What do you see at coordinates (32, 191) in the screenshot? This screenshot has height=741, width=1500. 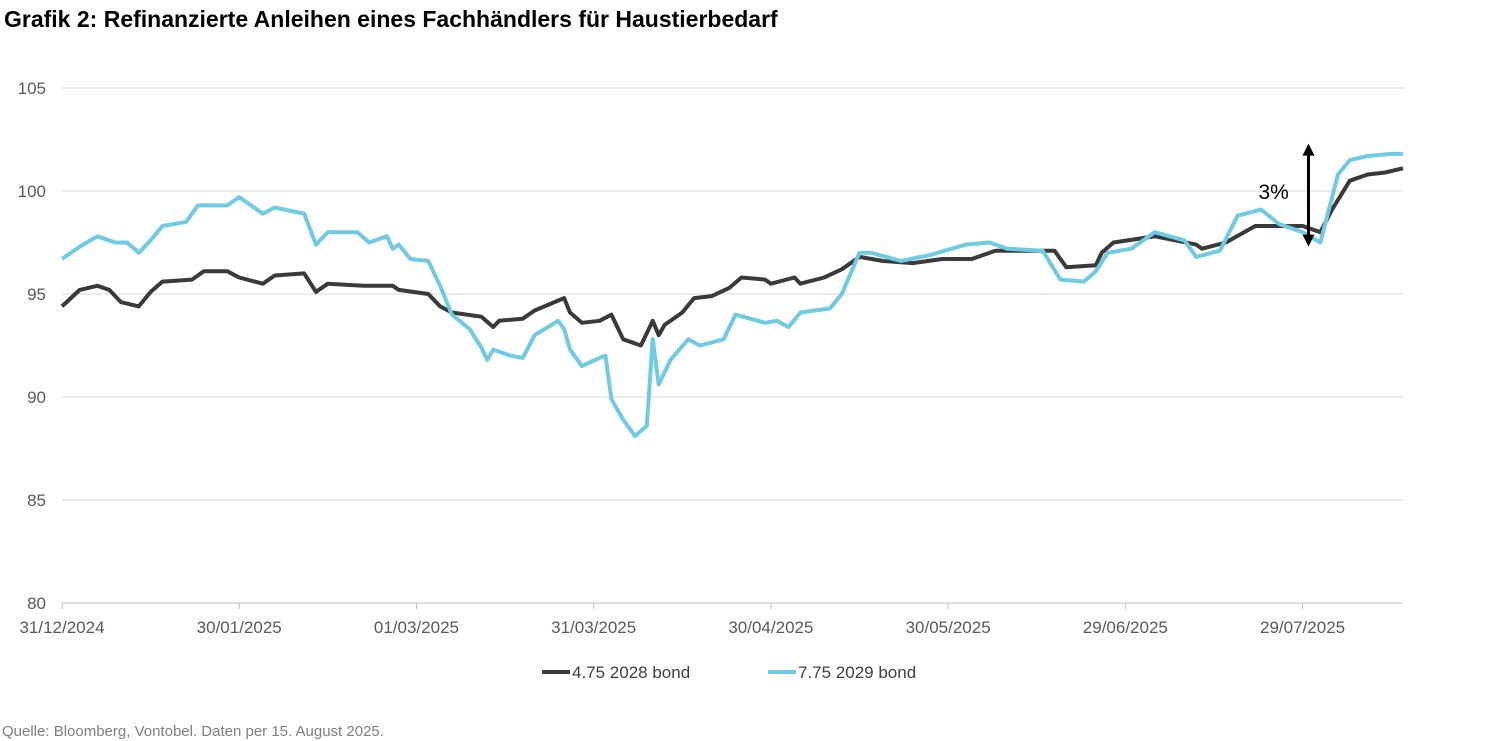 I see `y-tick-label: 100` at bounding box center [32, 191].